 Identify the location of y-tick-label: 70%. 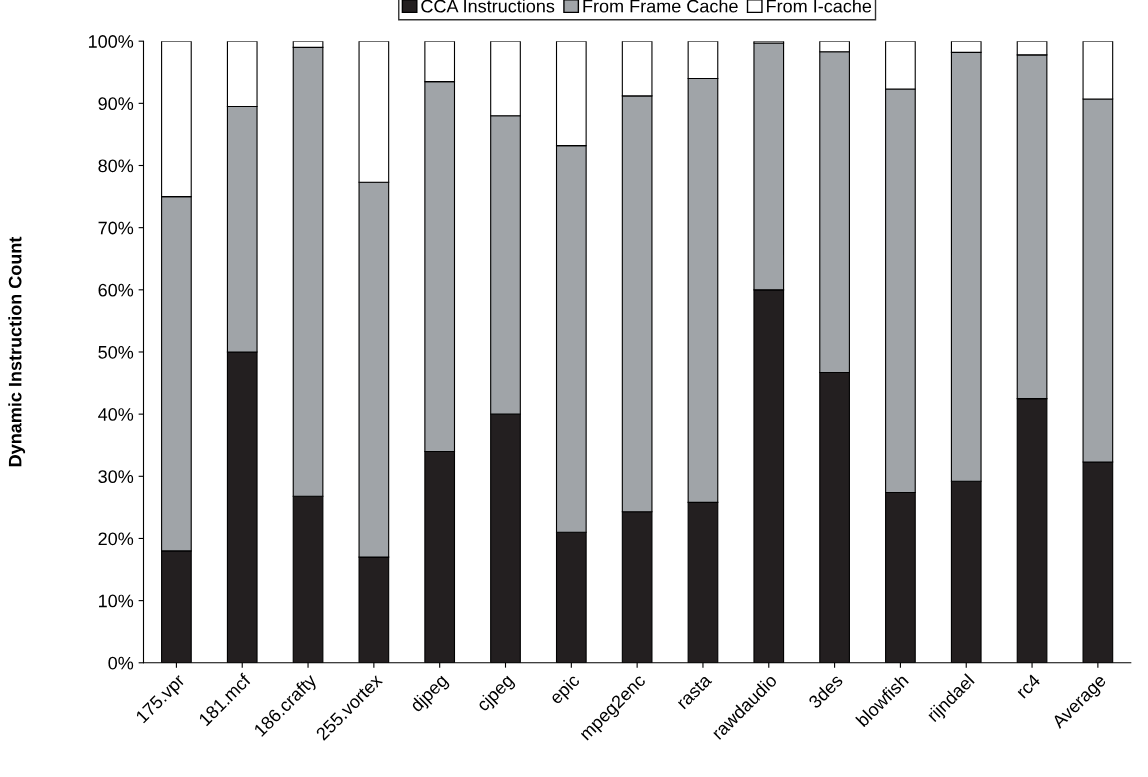
(116, 228).